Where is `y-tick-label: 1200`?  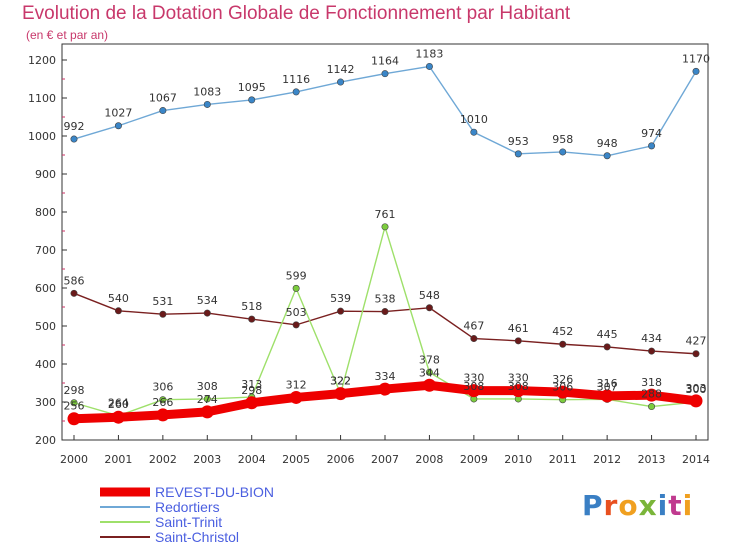 y-tick-label: 1200 is located at coordinates (42, 60).